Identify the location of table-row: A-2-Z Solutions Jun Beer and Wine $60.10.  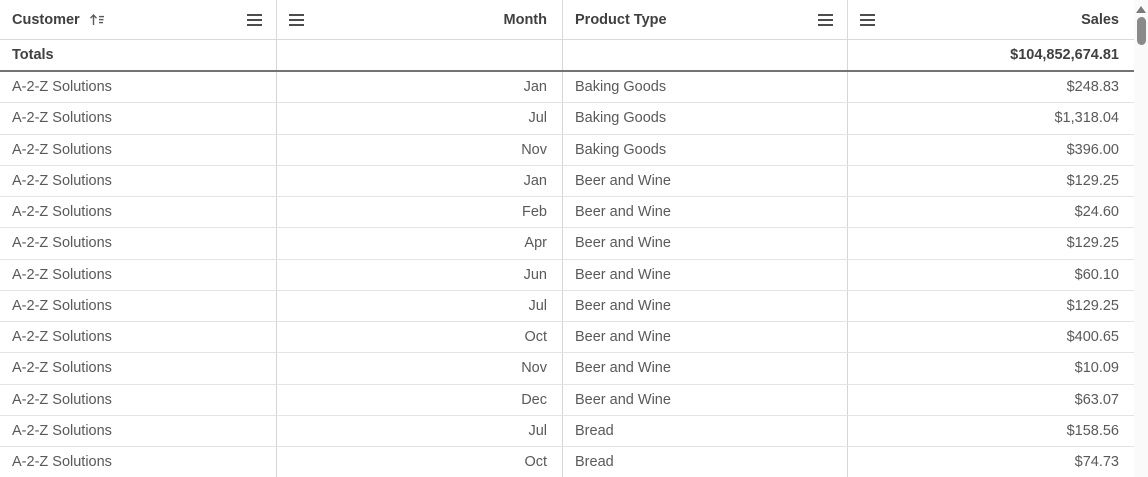
(567, 275).